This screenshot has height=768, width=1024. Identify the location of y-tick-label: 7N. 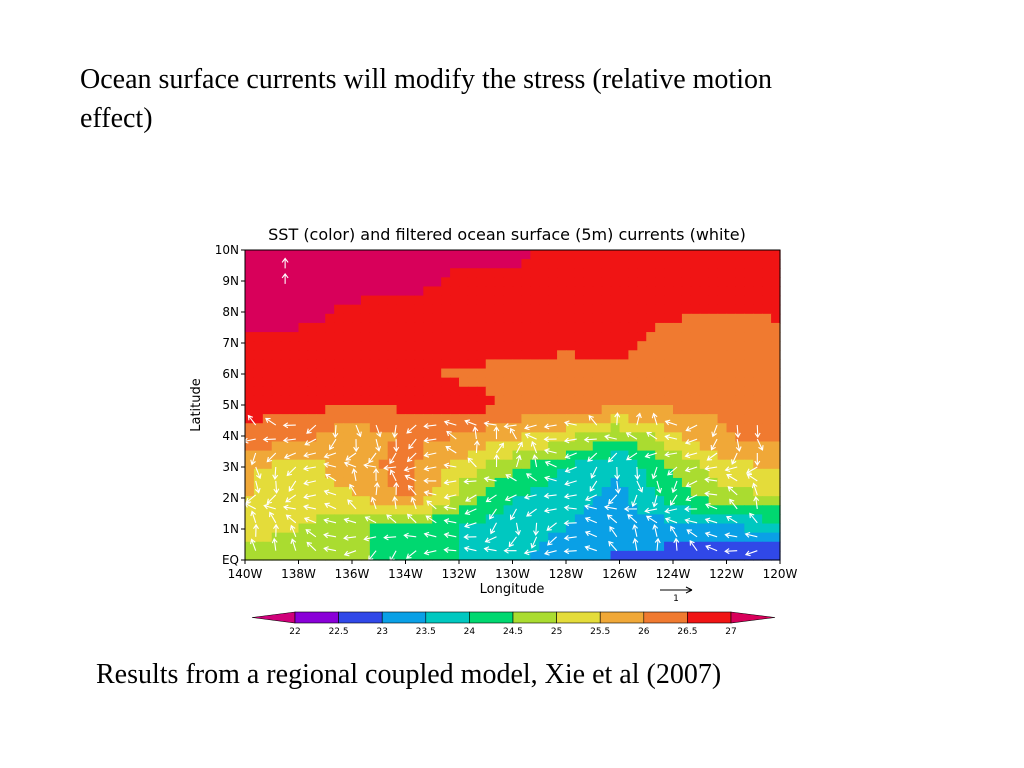
(230, 343).